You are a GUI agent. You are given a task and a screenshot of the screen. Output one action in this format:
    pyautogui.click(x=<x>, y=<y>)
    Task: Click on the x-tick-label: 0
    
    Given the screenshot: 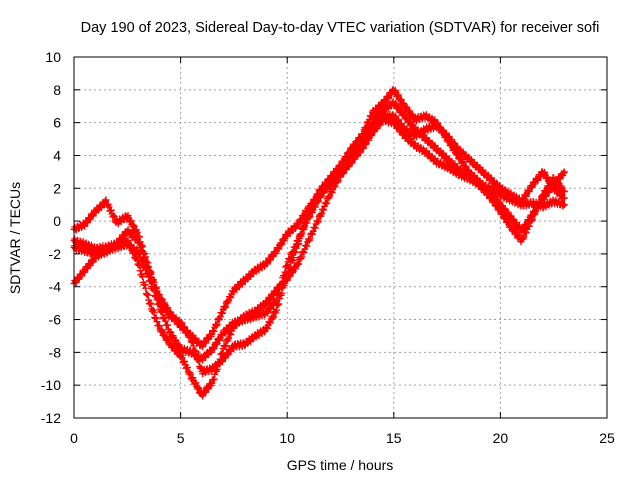 What is the action you would take?
    pyautogui.click(x=74, y=438)
    